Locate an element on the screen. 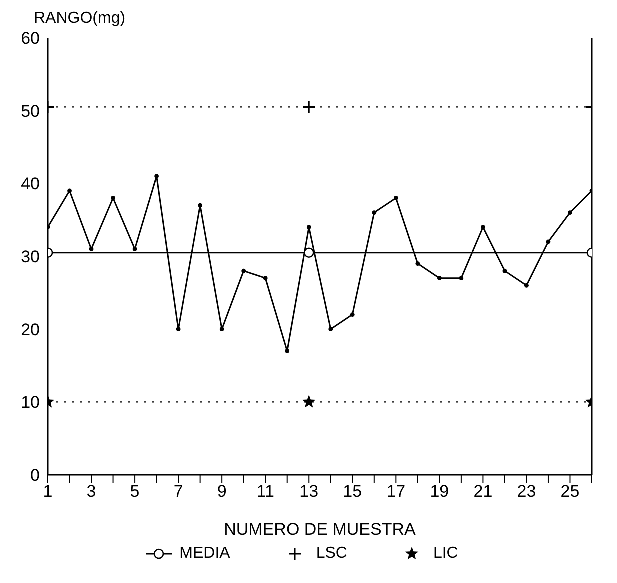  y-tick-label: 30 is located at coordinates (30, 257).